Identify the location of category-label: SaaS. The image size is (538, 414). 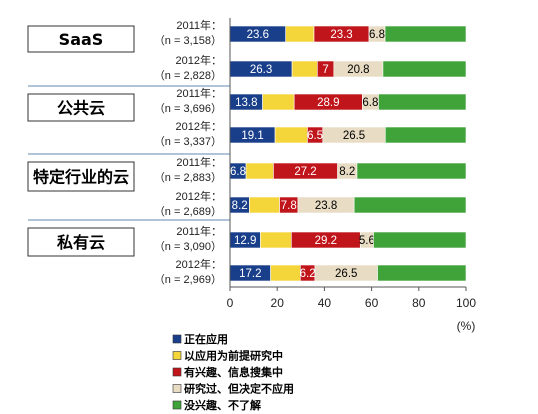
(81, 39).